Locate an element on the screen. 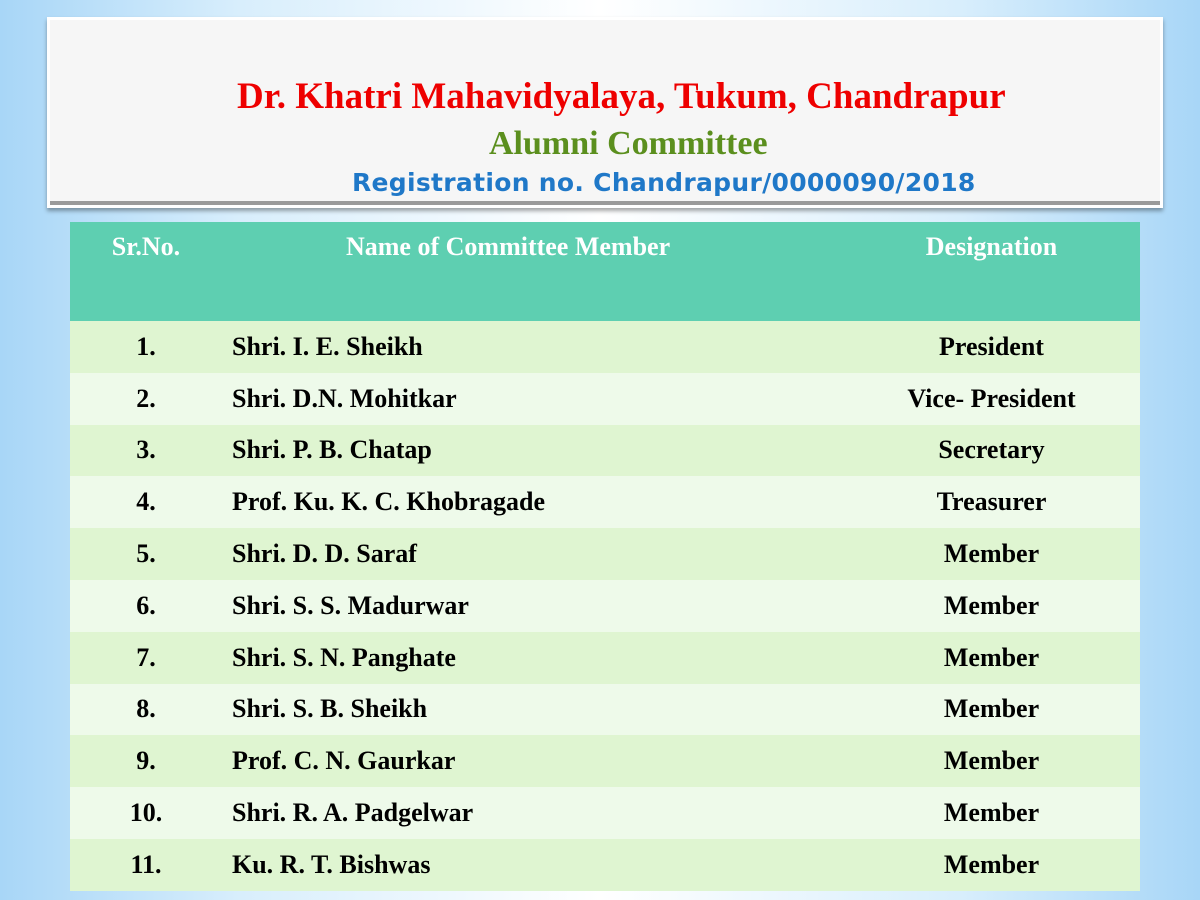 The height and width of the screenshot is (900, 1200). member-name-cell: Shri. R. A. Padgelwar is located at coordinates (532, 813).